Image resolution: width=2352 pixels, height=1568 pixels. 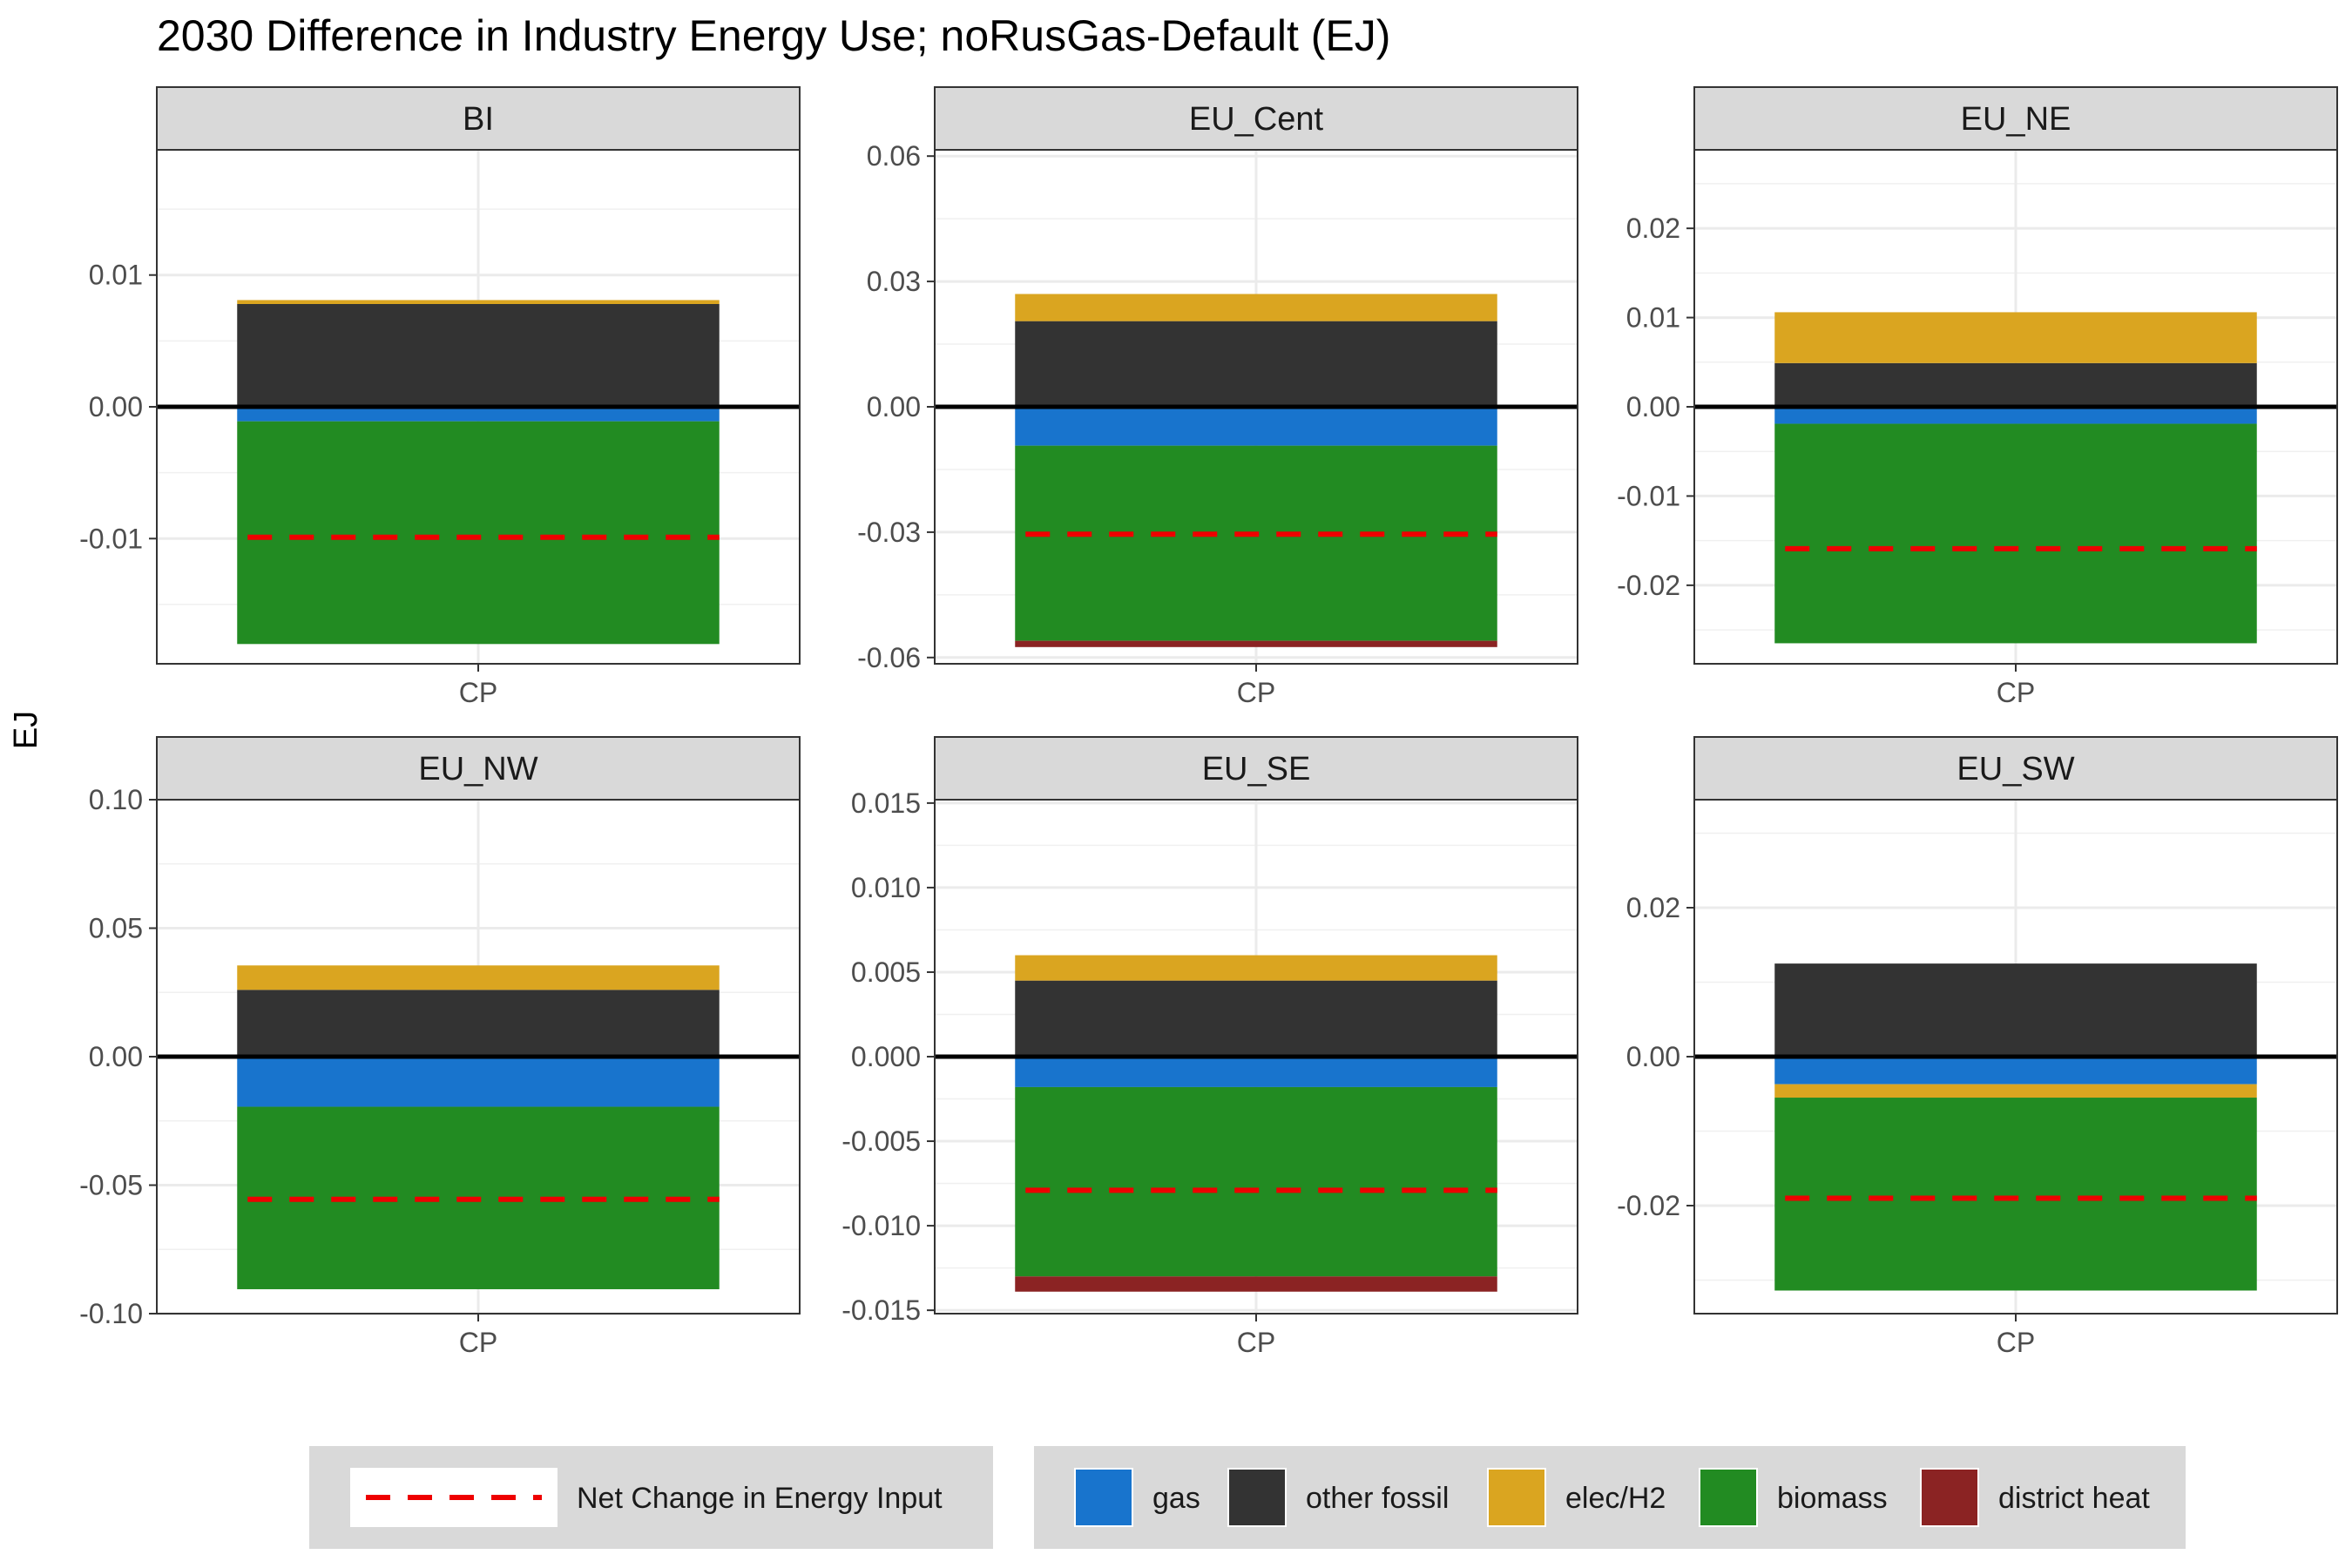 I want to click on y-tick-label: -0.010, so click(x=881, y=1225).